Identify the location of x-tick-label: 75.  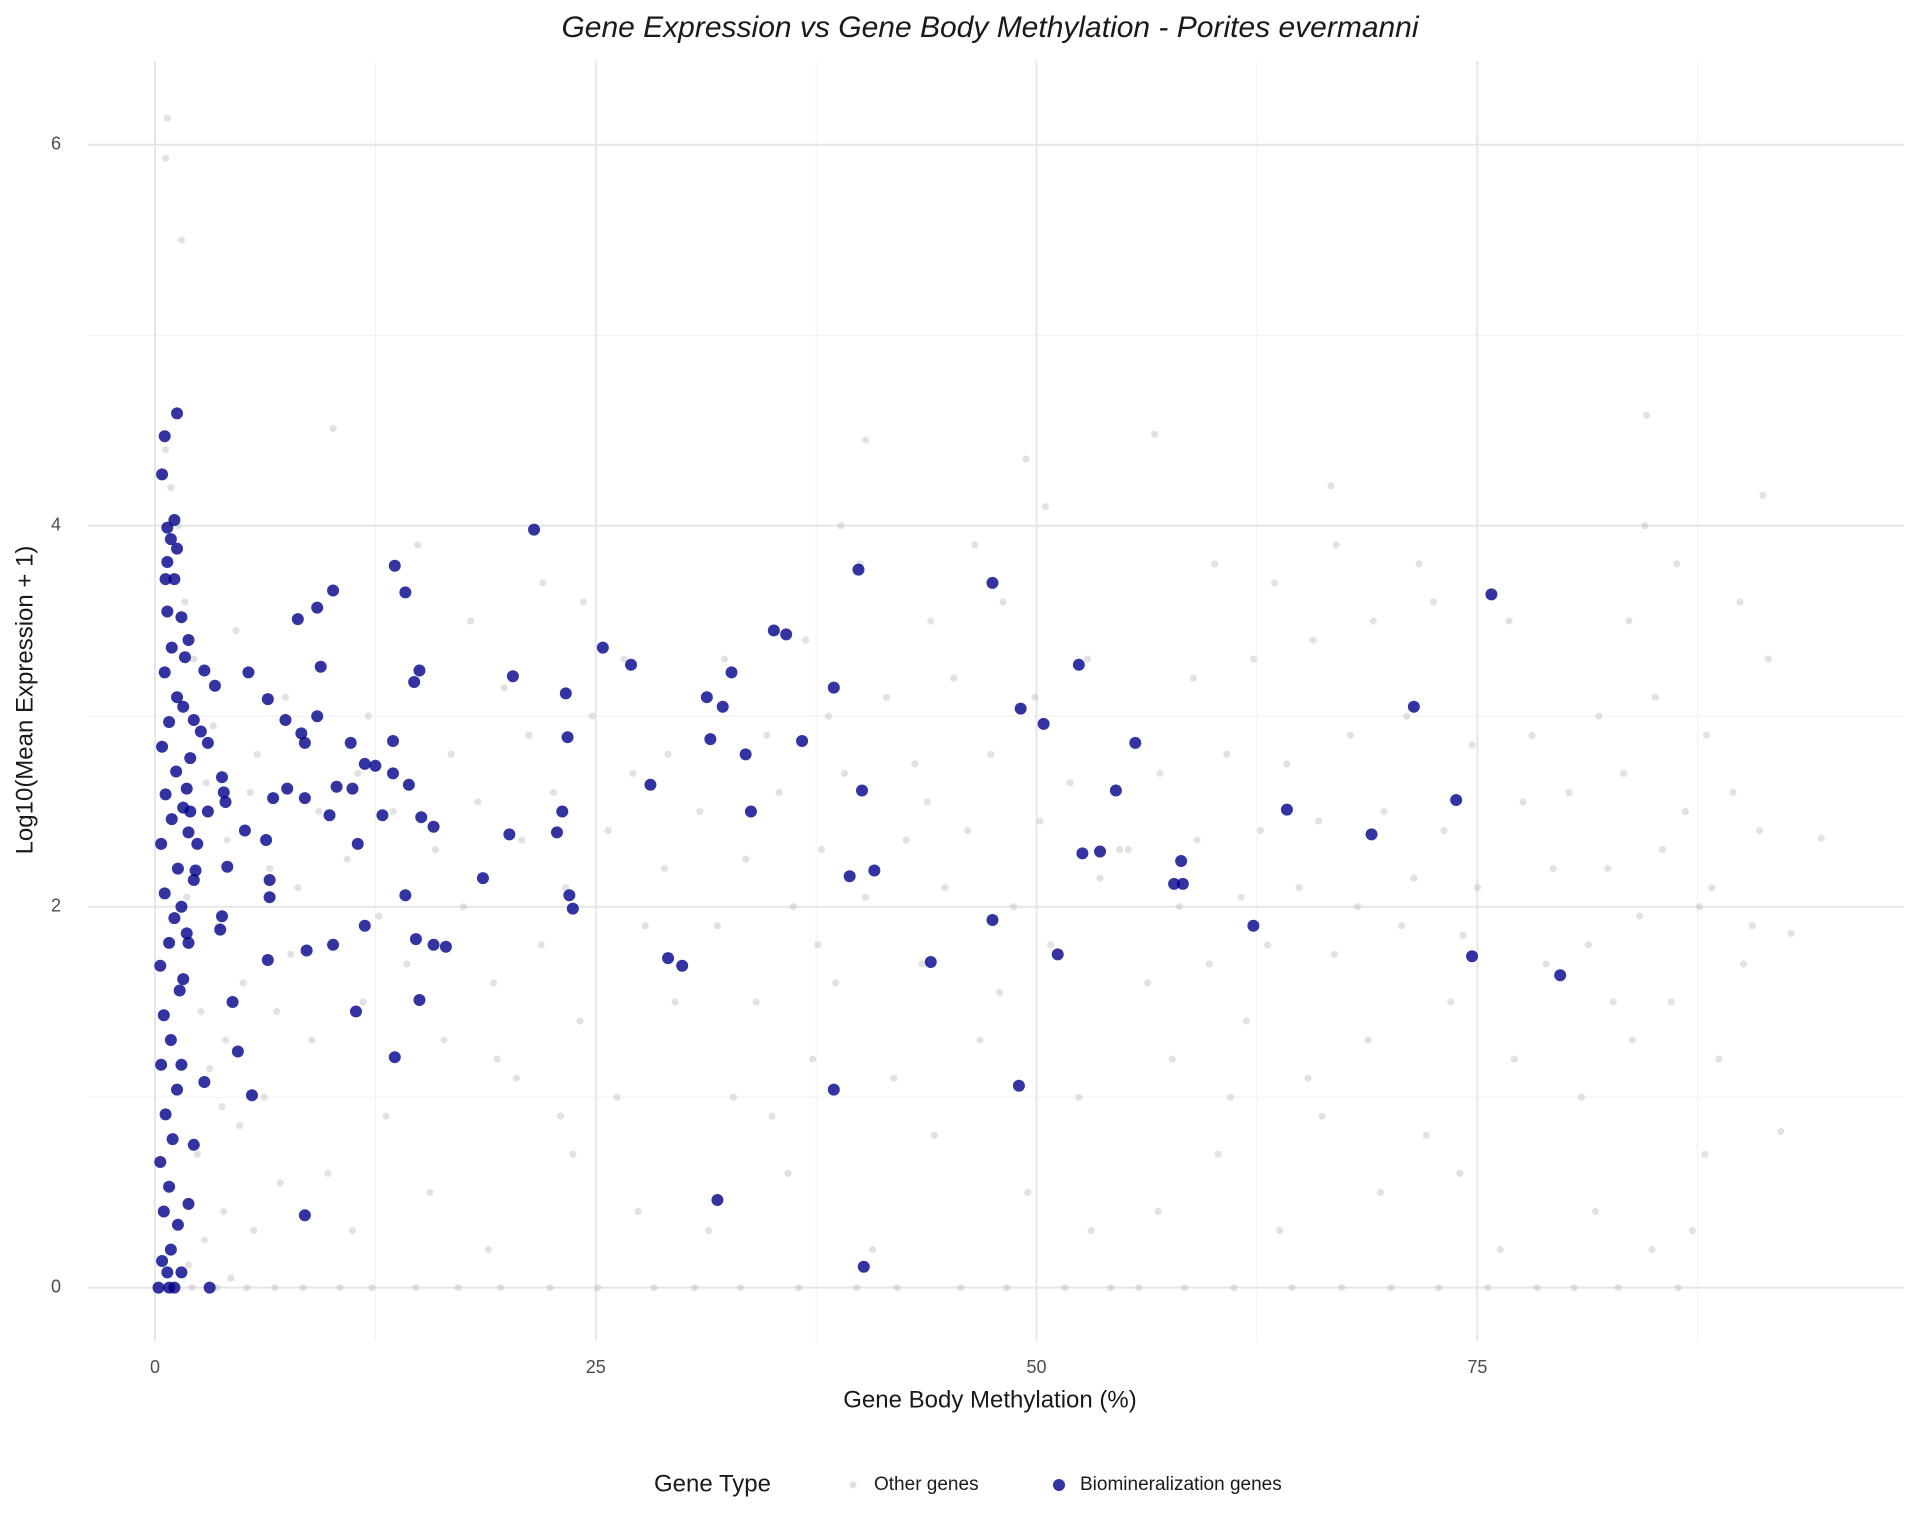
(1477, 1367).